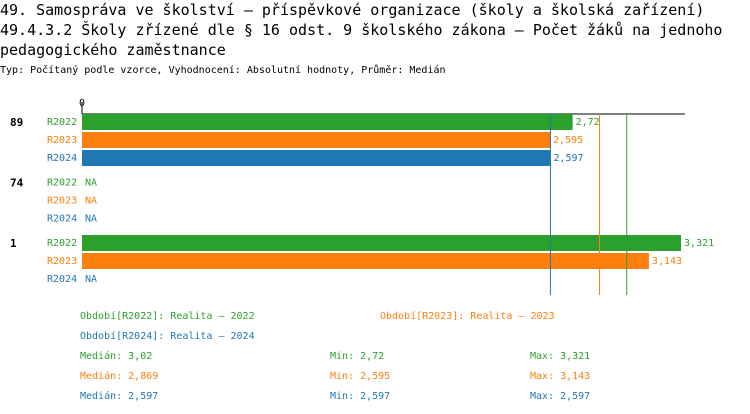  I want to click on stat-max: Max: 3,321, so click(560, 356).